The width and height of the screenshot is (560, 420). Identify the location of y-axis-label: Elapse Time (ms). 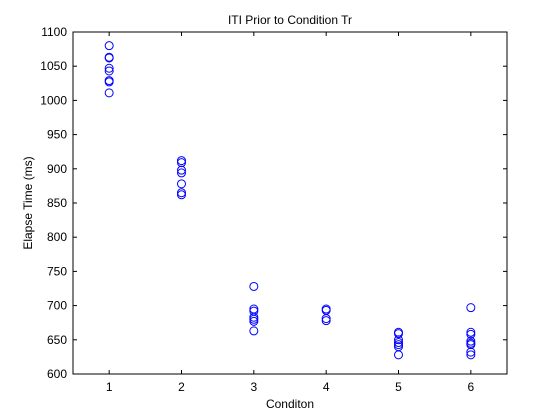
(28, 202).